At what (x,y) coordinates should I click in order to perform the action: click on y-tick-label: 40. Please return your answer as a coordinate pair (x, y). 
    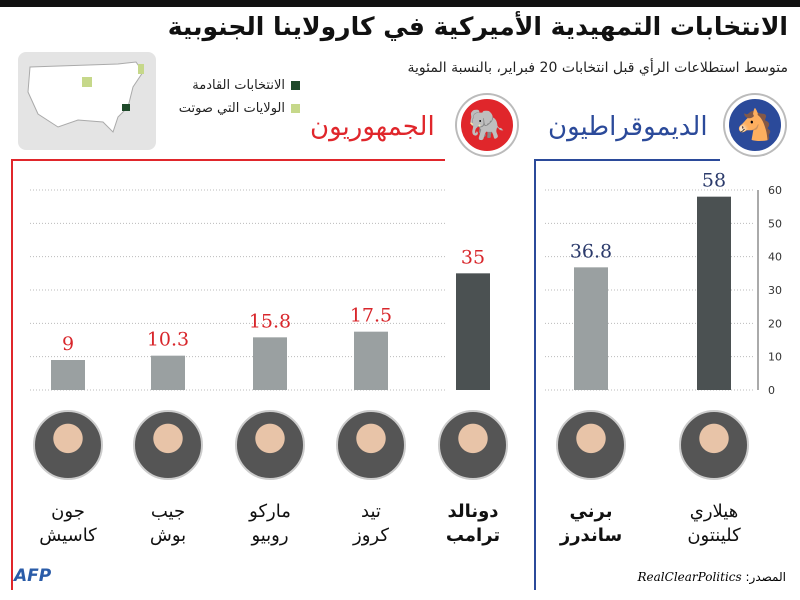
    Looking at the image, I should click on (775, 257).